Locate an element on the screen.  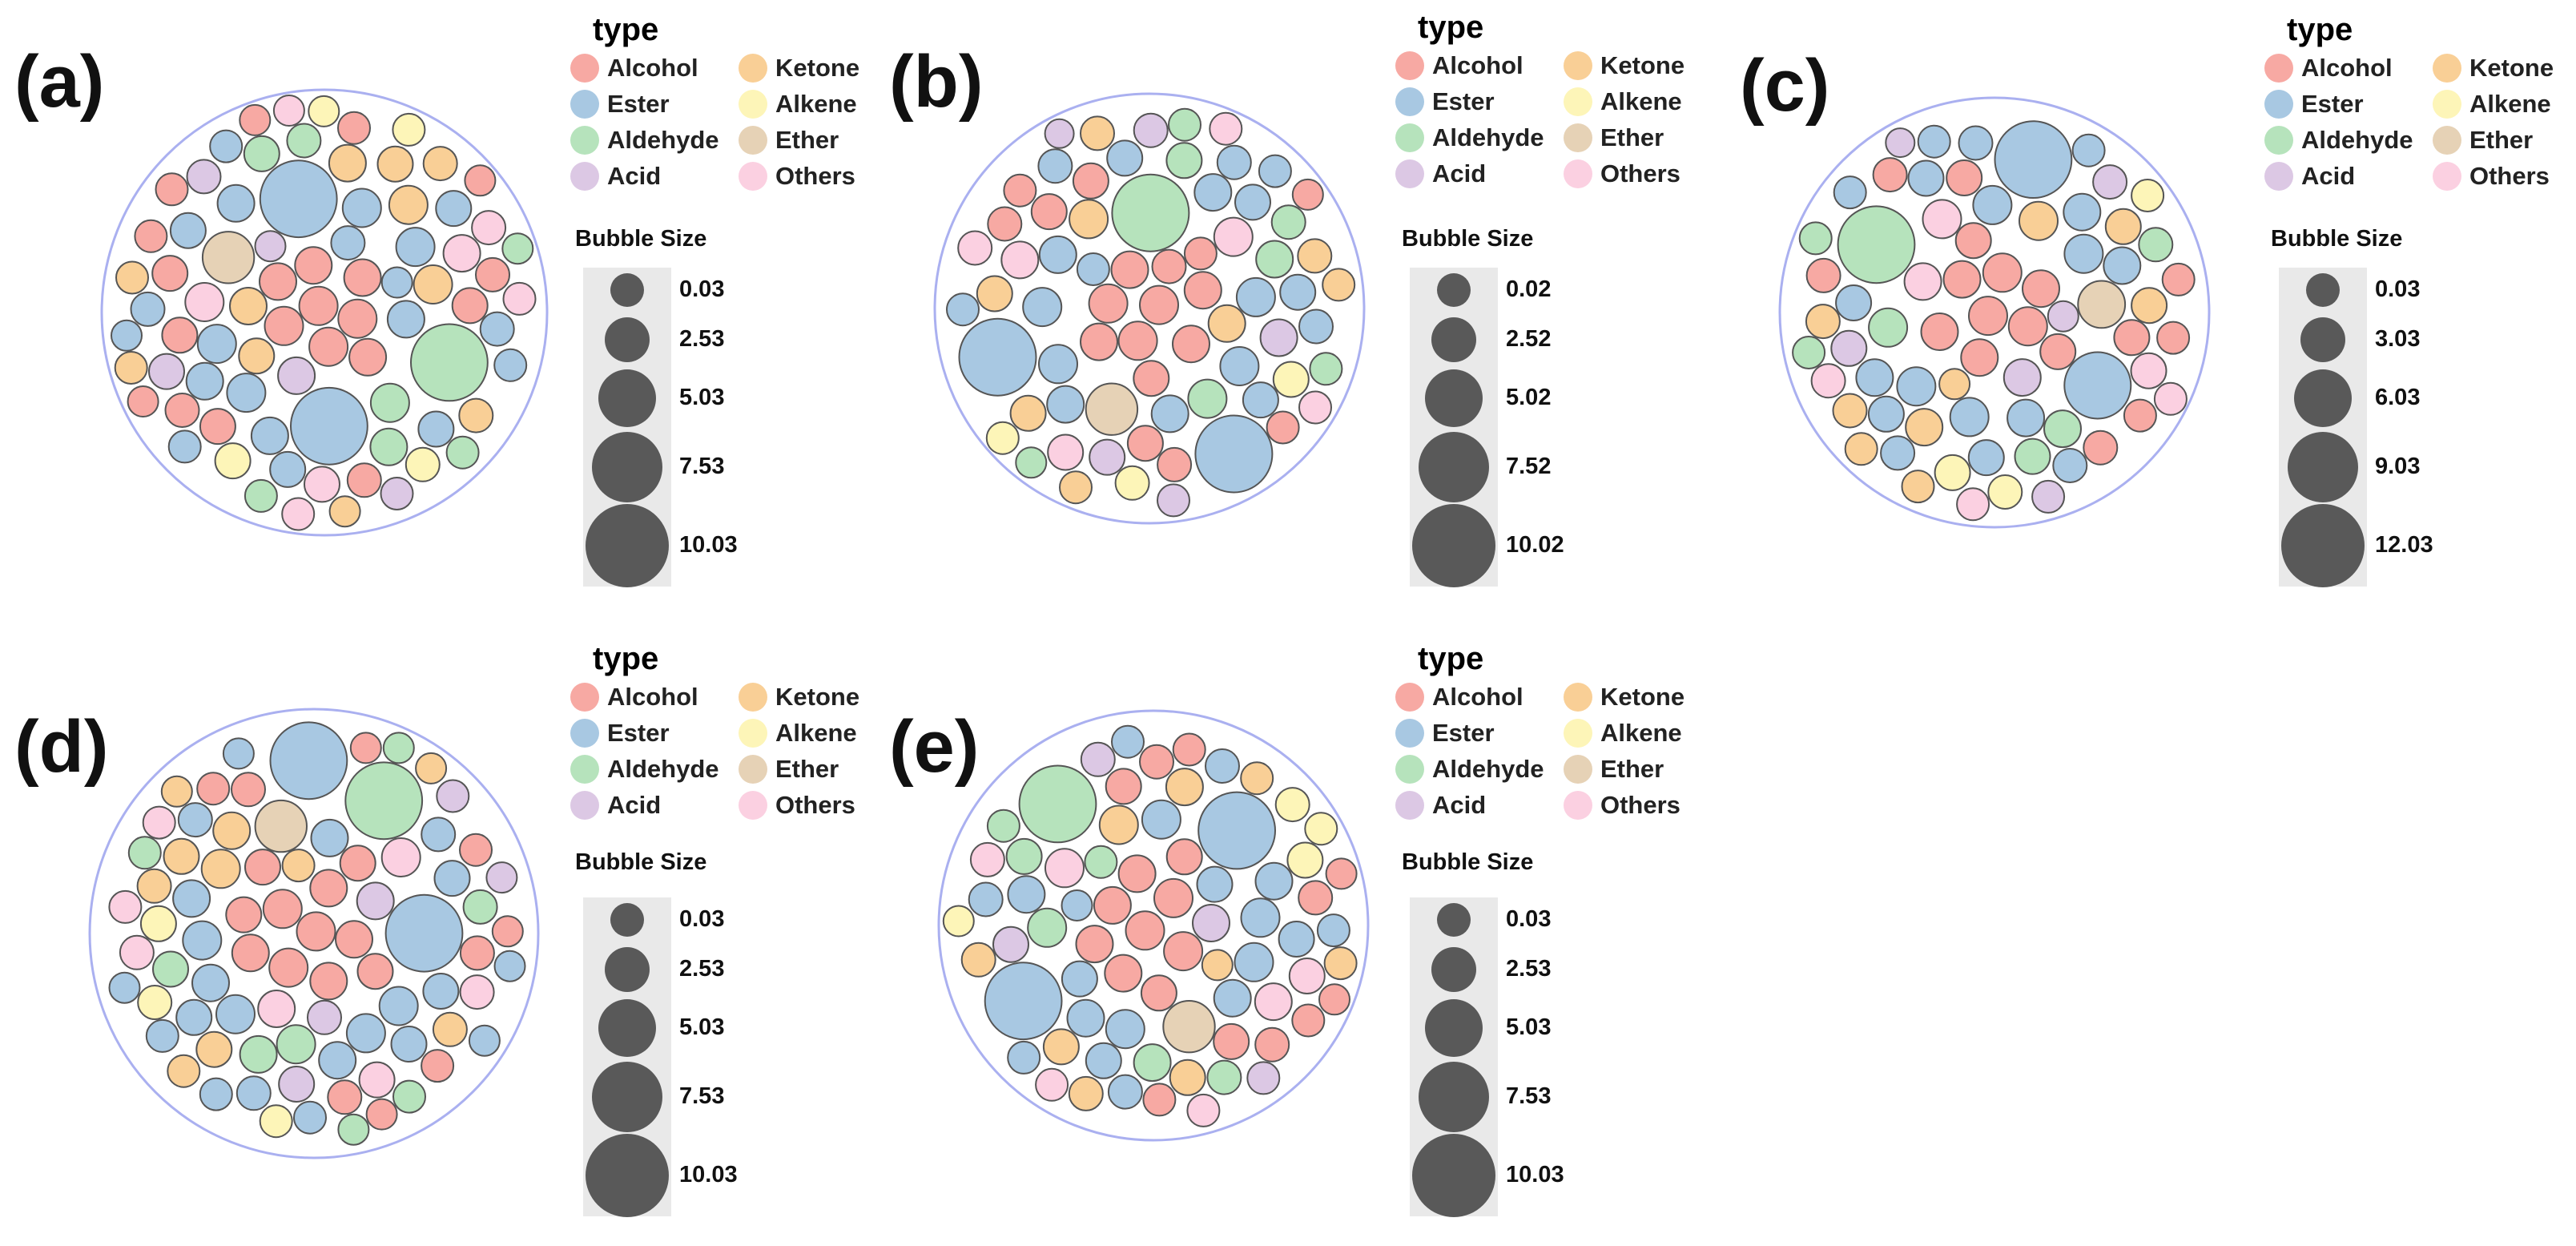
panel-a-legend-item-aldehyde: Aldehyde is located at coordinates (644, 140).